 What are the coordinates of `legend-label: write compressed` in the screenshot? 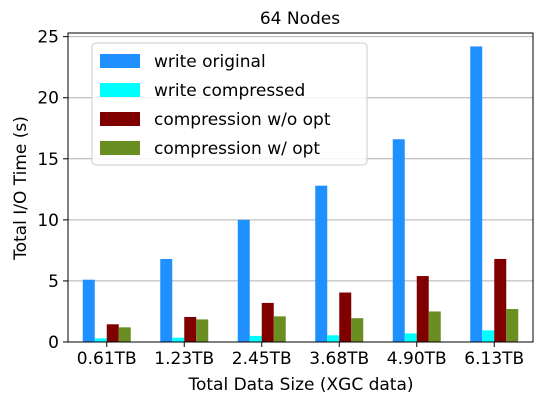 It's located at (229, 91).